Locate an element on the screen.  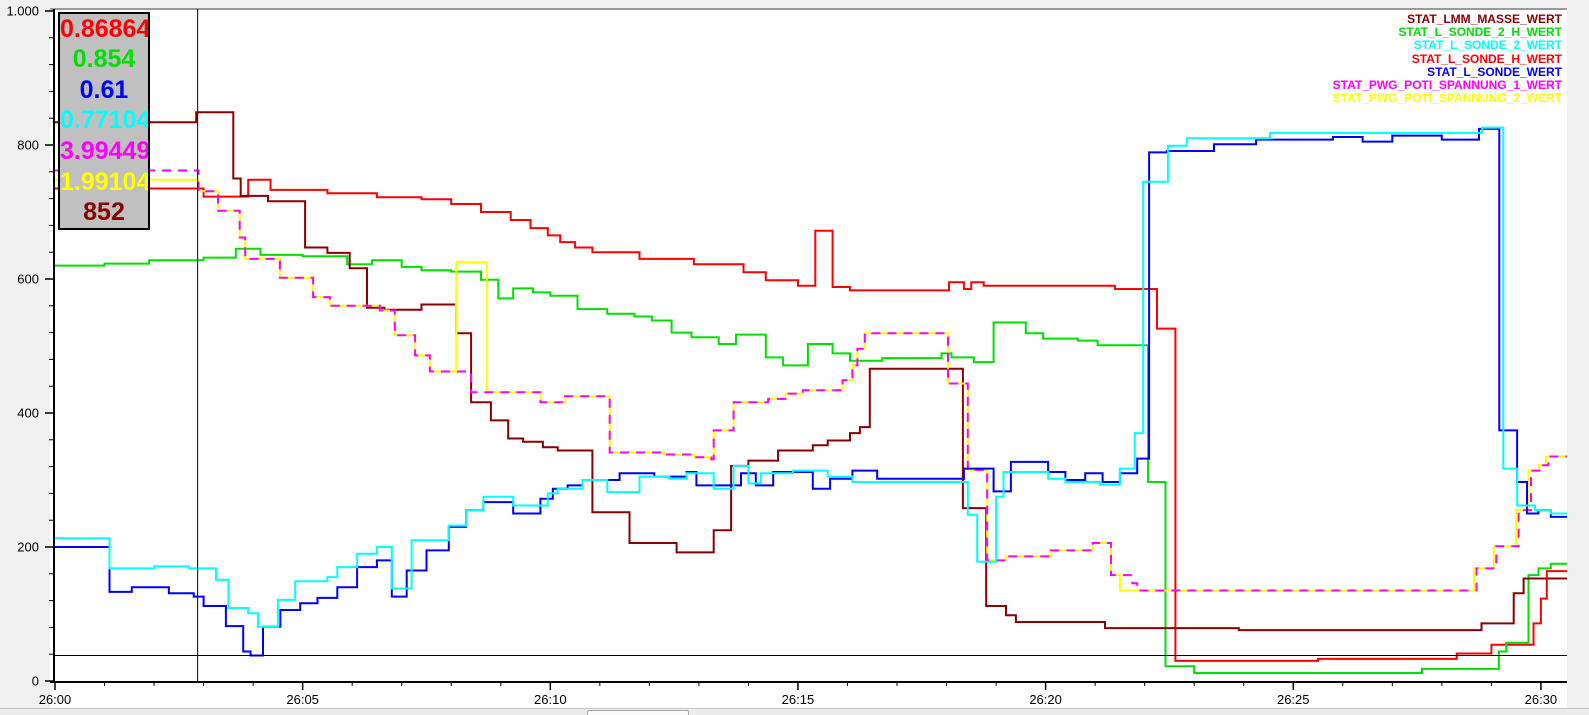
x-axis-label: 26:00 is located at coordinates (55, 699).